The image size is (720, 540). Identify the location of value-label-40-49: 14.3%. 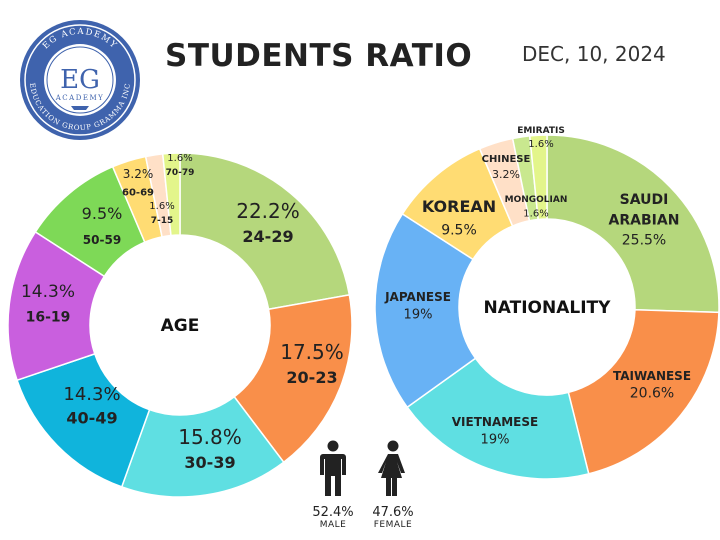
(91, 394).